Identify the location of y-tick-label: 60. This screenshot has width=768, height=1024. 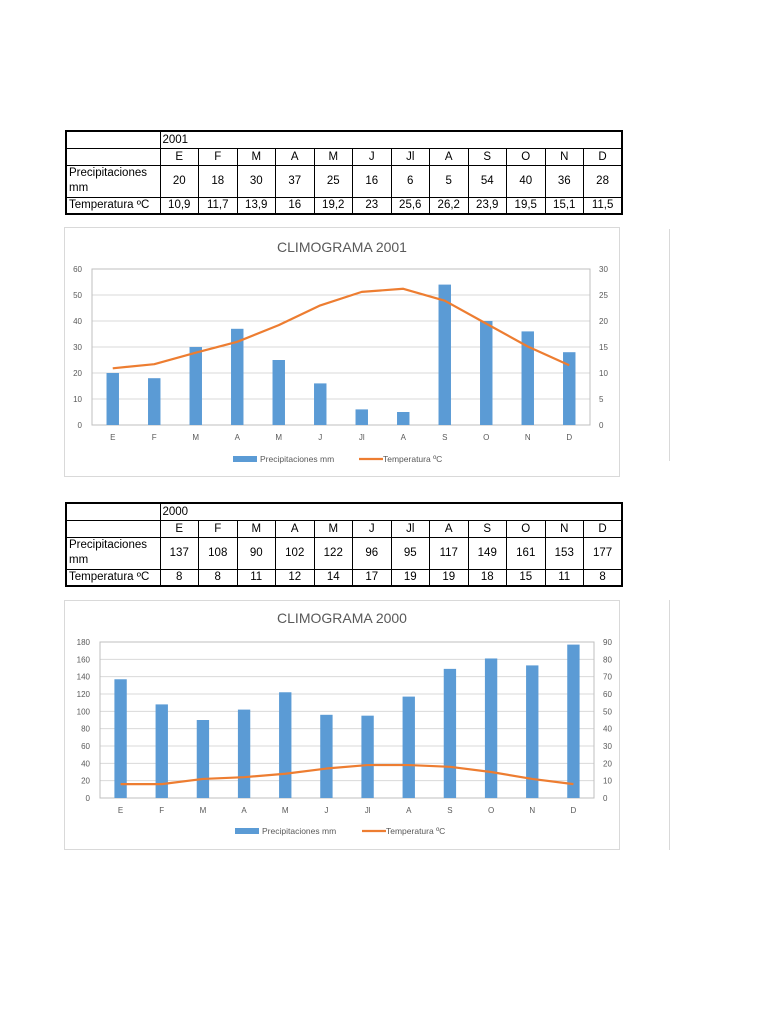
(85, 746).